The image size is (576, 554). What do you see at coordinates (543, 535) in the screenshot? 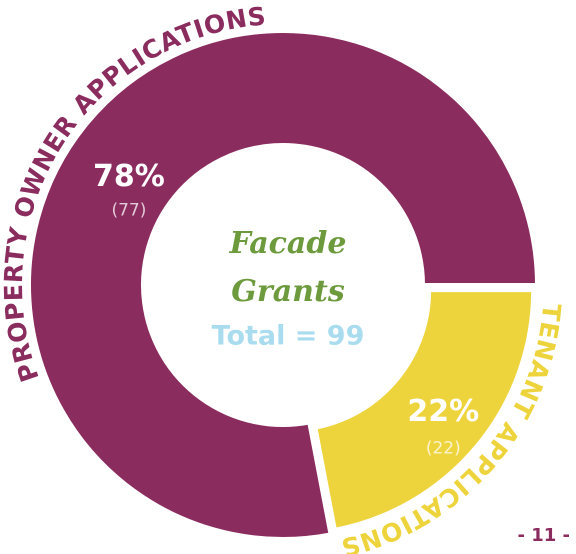
I see `page-number: - 11 -` at bounding box center [543, 535].